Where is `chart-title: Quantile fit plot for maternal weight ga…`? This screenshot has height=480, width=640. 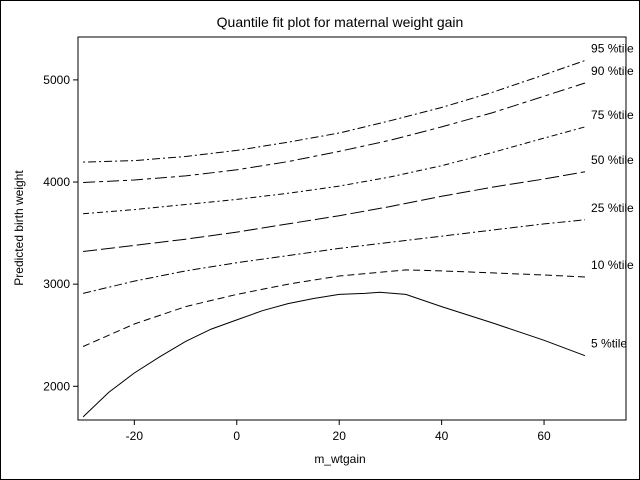
chart-title: Quantile fit plot for maternal weight ga… is located at coordinates (340, 22).